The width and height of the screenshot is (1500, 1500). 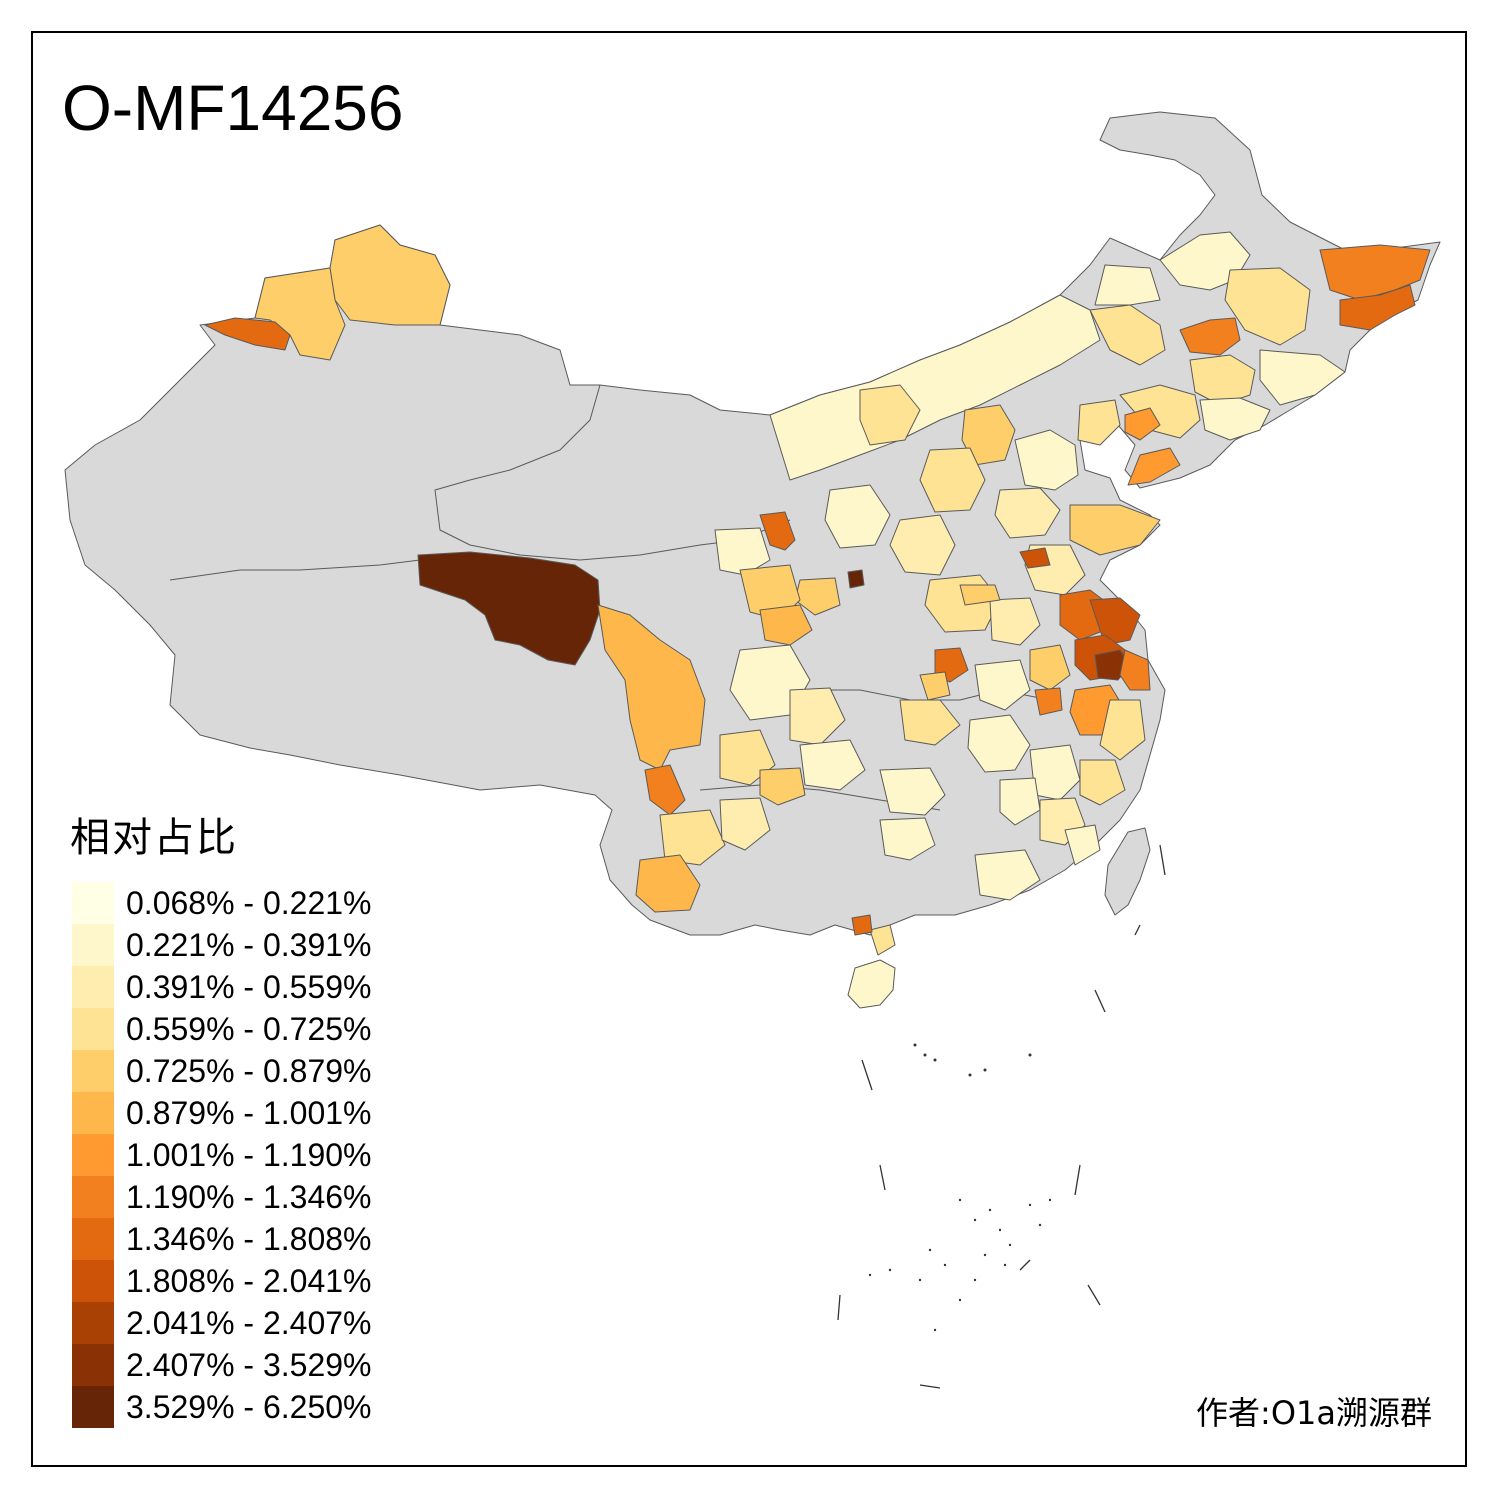 I want to click on region-jixi, so click(x=1377, y=307).